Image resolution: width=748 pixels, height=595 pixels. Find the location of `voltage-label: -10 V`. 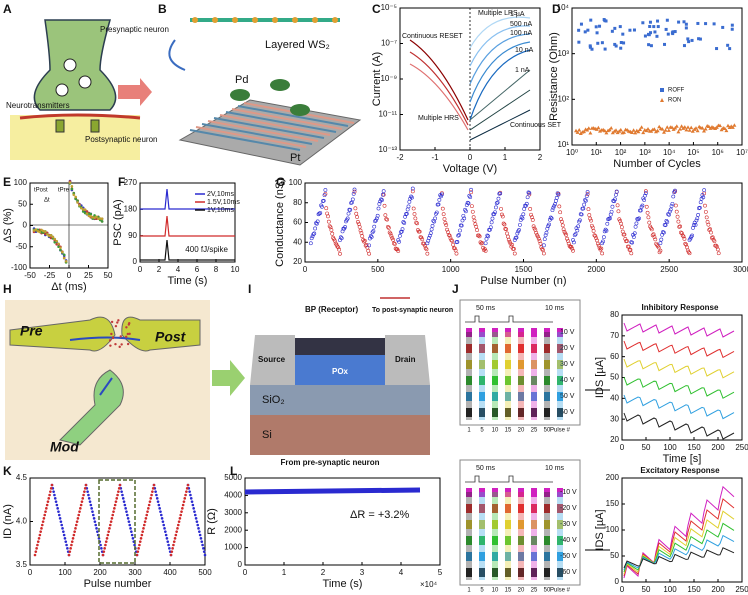

voltage-label: -10 V is located at coordinates (568, 492).